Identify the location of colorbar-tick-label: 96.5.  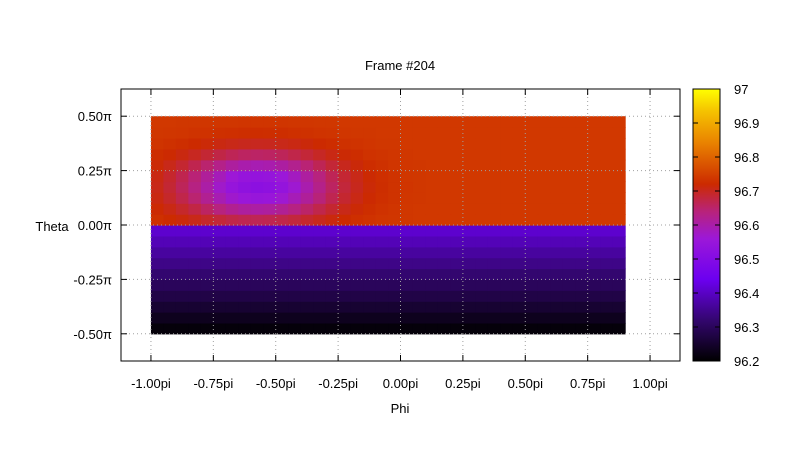
(746, 259).